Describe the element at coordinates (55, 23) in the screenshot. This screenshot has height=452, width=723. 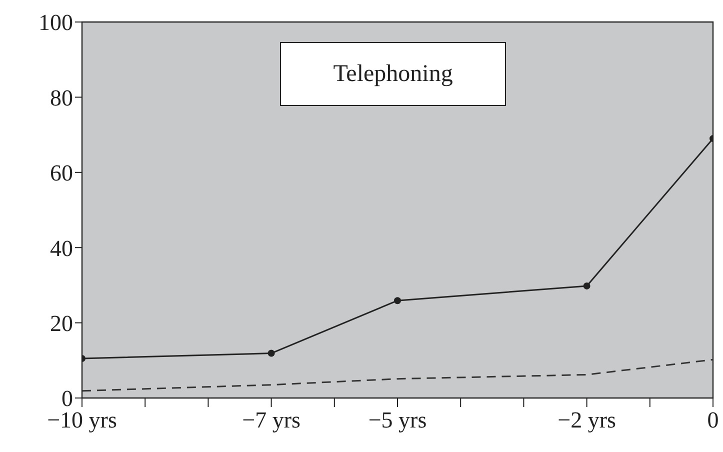
I see `y-tick-label: 100` at that location.